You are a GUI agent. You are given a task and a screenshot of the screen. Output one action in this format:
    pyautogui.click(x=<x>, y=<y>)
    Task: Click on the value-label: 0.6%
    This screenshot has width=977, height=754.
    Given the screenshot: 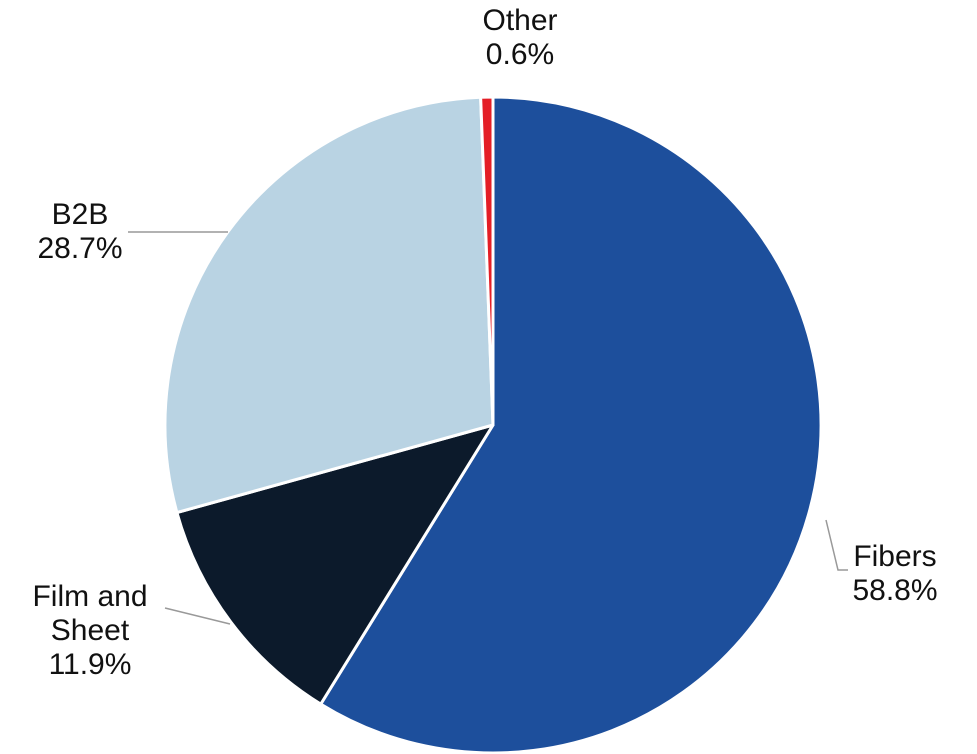 What is the action you would take?
    pyautogui.click(x=520, y=54)
    